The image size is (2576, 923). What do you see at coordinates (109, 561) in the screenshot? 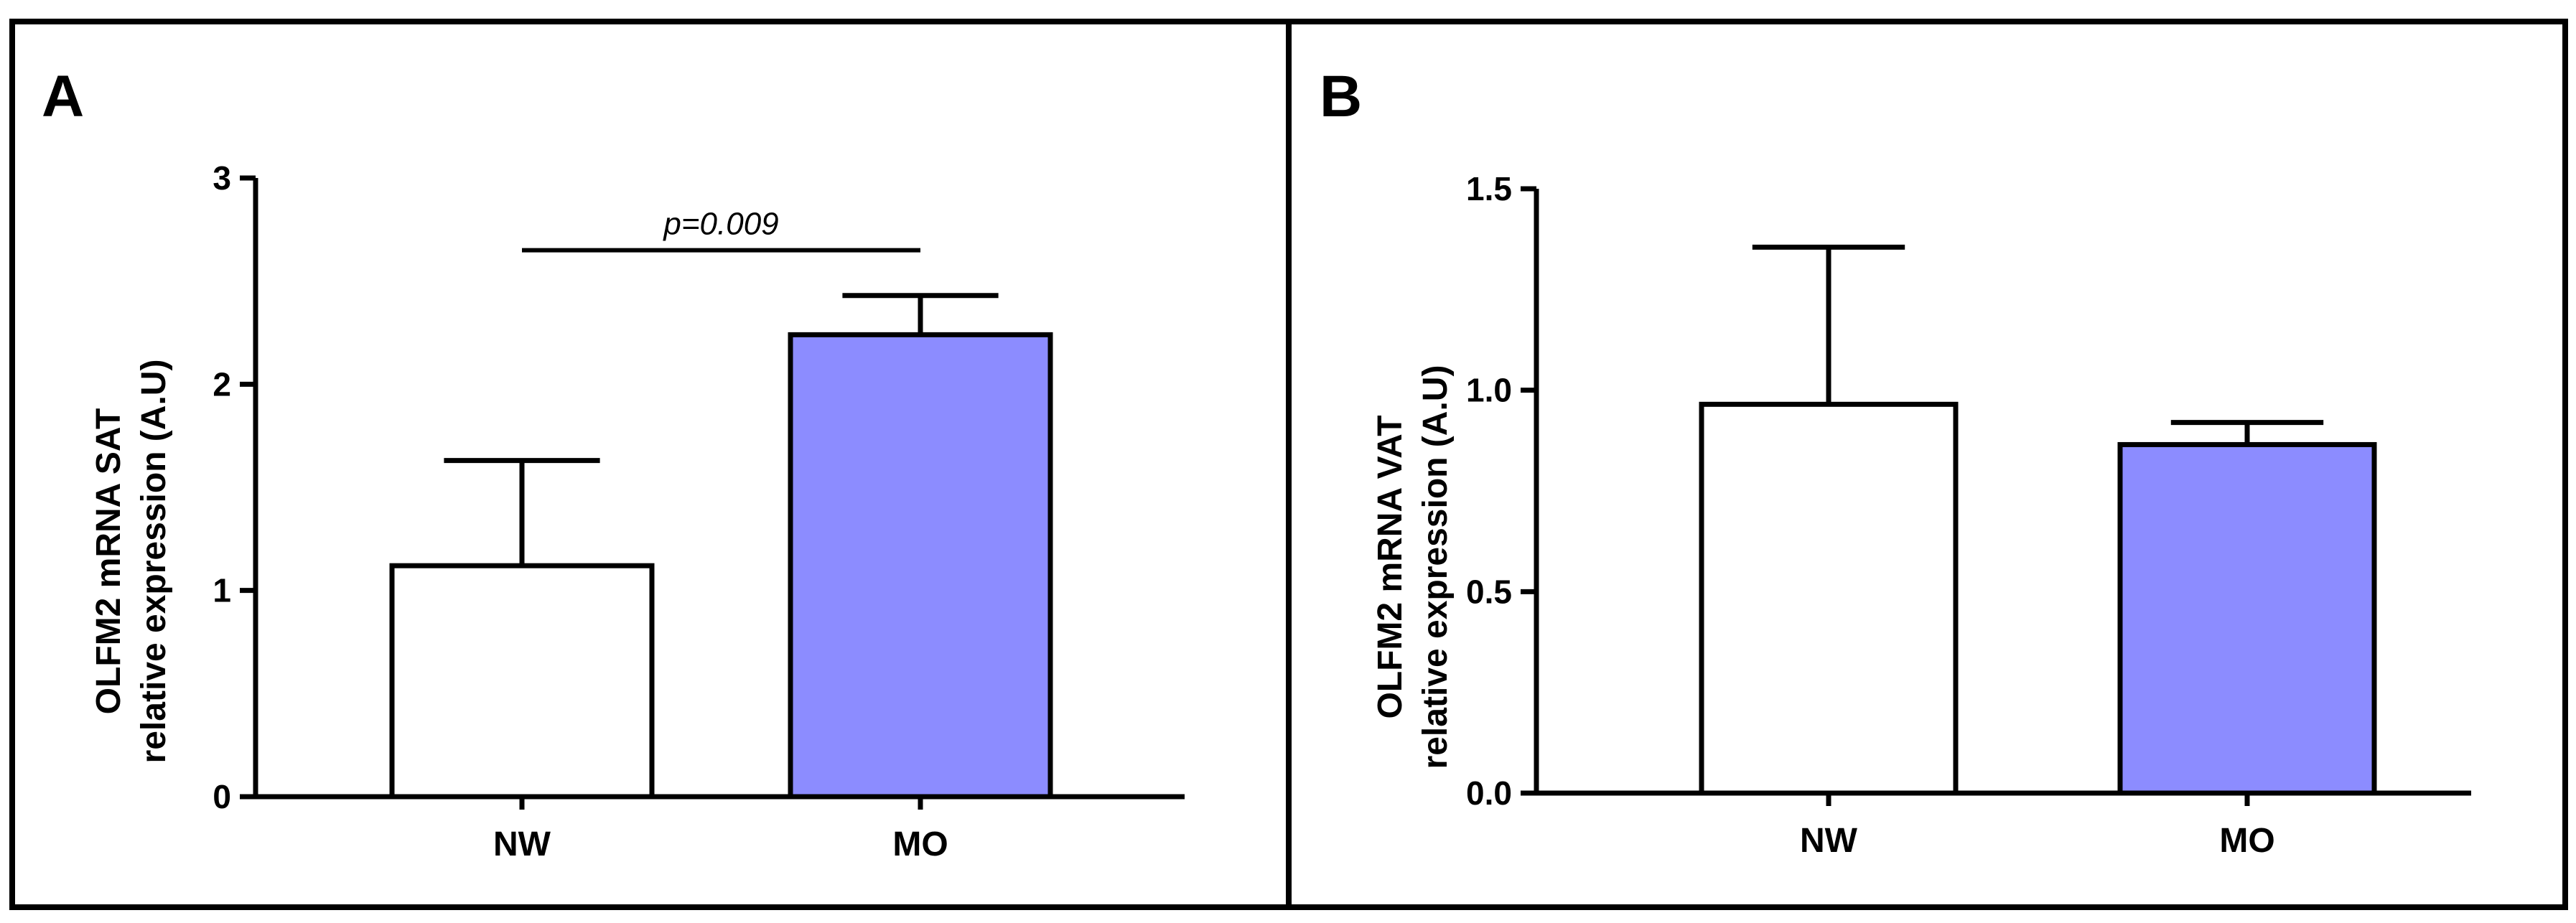
I see `panel-a-y-axis-title-line1: OLFM2 mRNA SAT` at bounding box center [109, 561].